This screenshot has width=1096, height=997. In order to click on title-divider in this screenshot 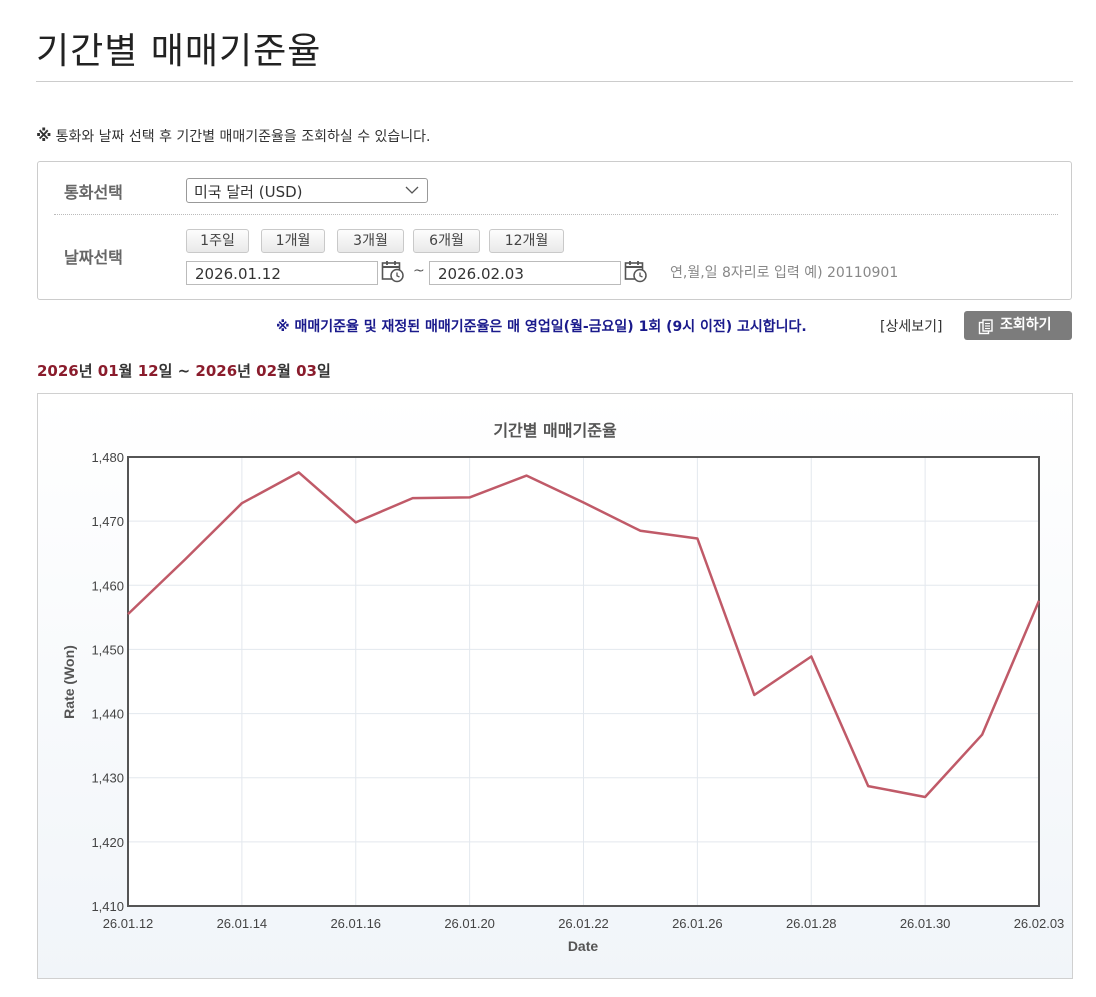, I will do `click(554, 81)`.